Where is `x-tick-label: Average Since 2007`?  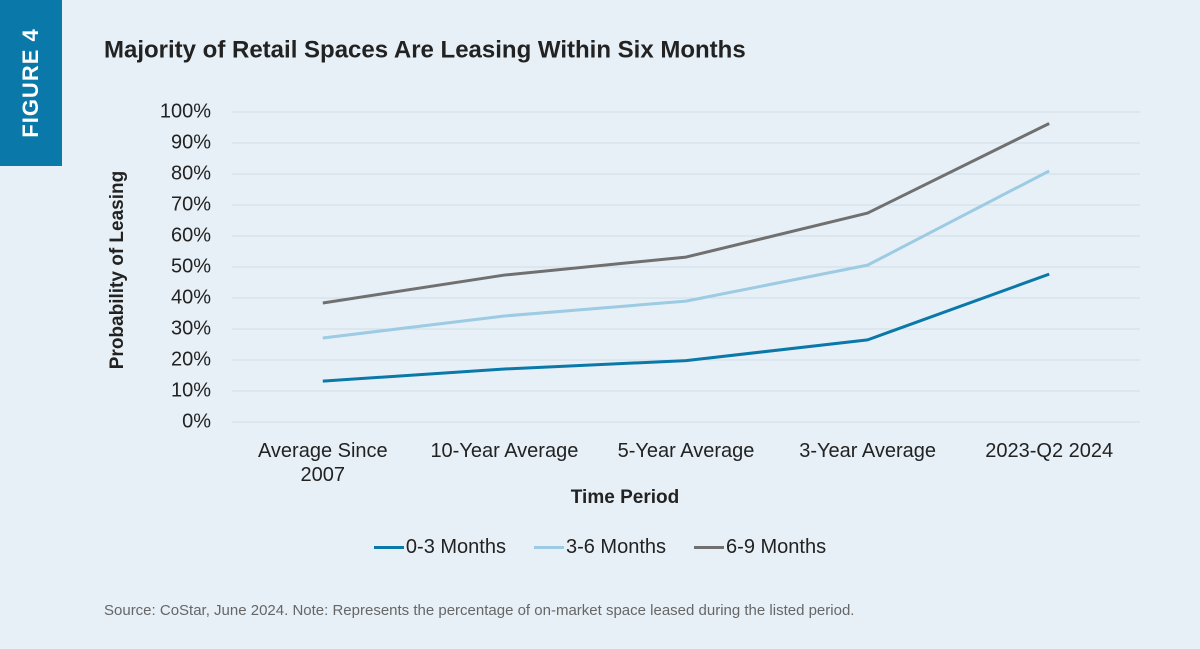 x-tick-label: Average Since 2007 is located at coordinates (322, 463).